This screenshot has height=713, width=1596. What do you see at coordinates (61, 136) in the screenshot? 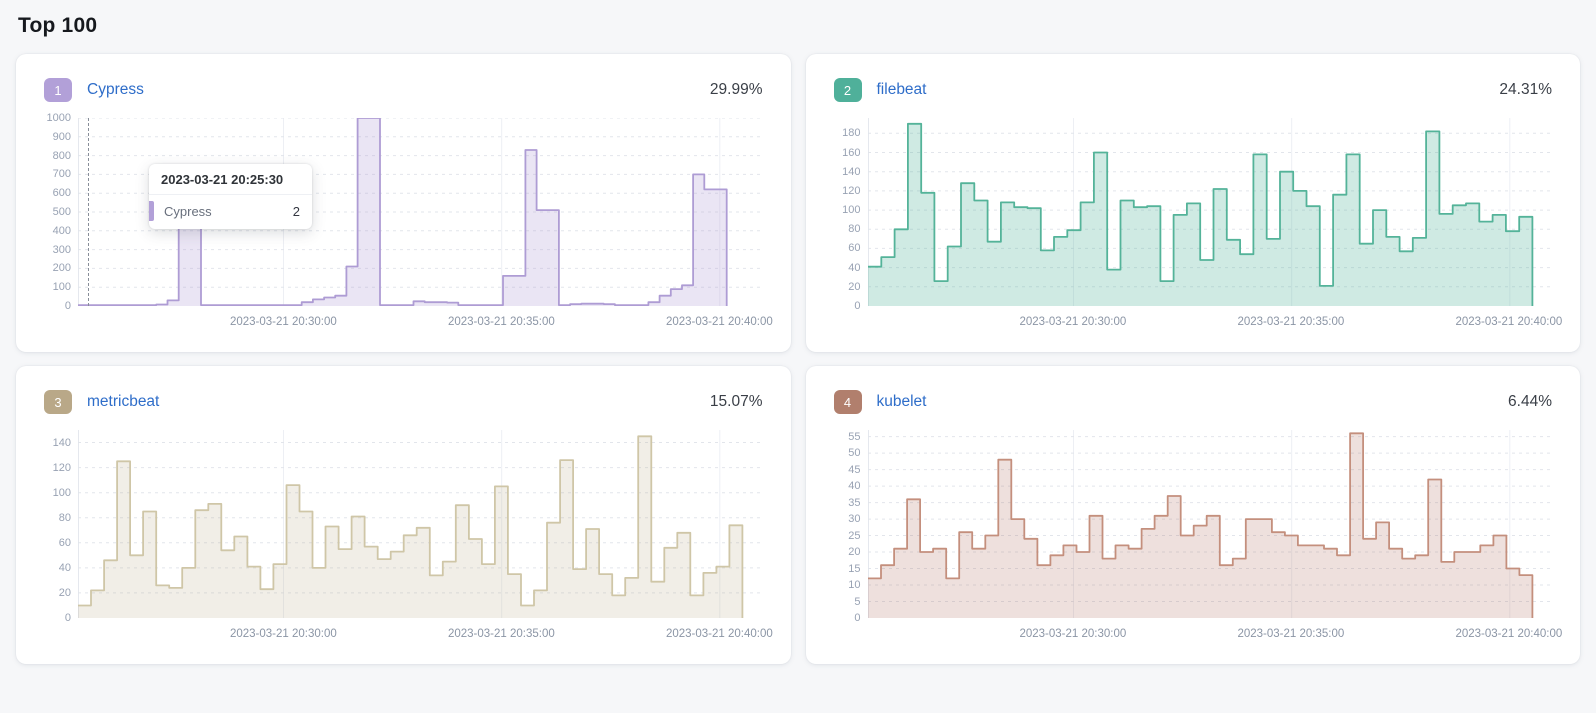
I see `y-tick-label: 900` at bounding box center [61, 136].